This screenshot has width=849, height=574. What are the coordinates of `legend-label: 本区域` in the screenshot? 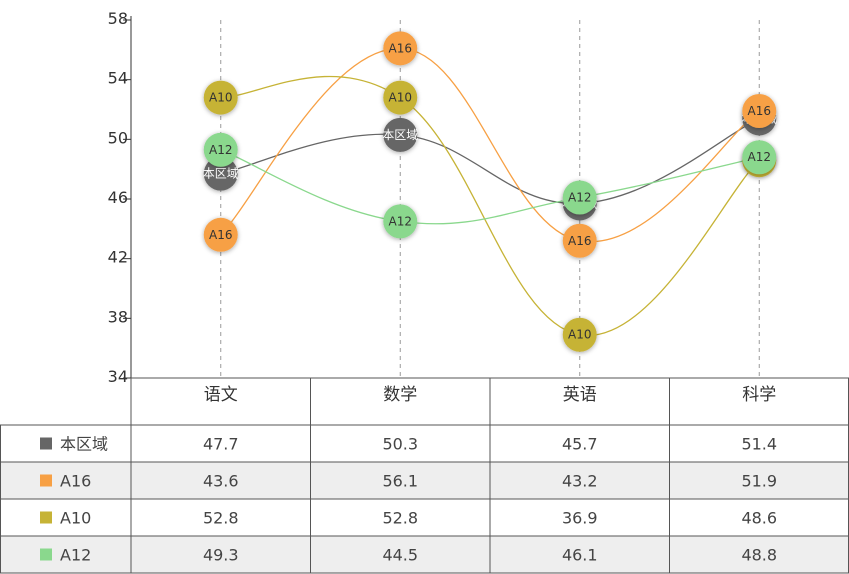 It's located at (84, 444).